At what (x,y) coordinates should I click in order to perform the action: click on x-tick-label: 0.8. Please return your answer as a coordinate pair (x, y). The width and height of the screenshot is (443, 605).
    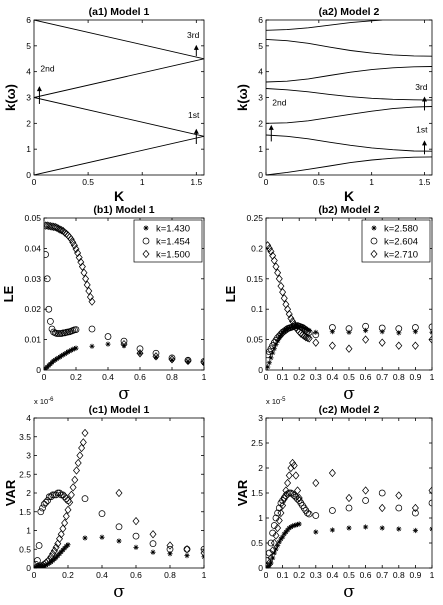
    Looking at the image, I should click on (399, 575).